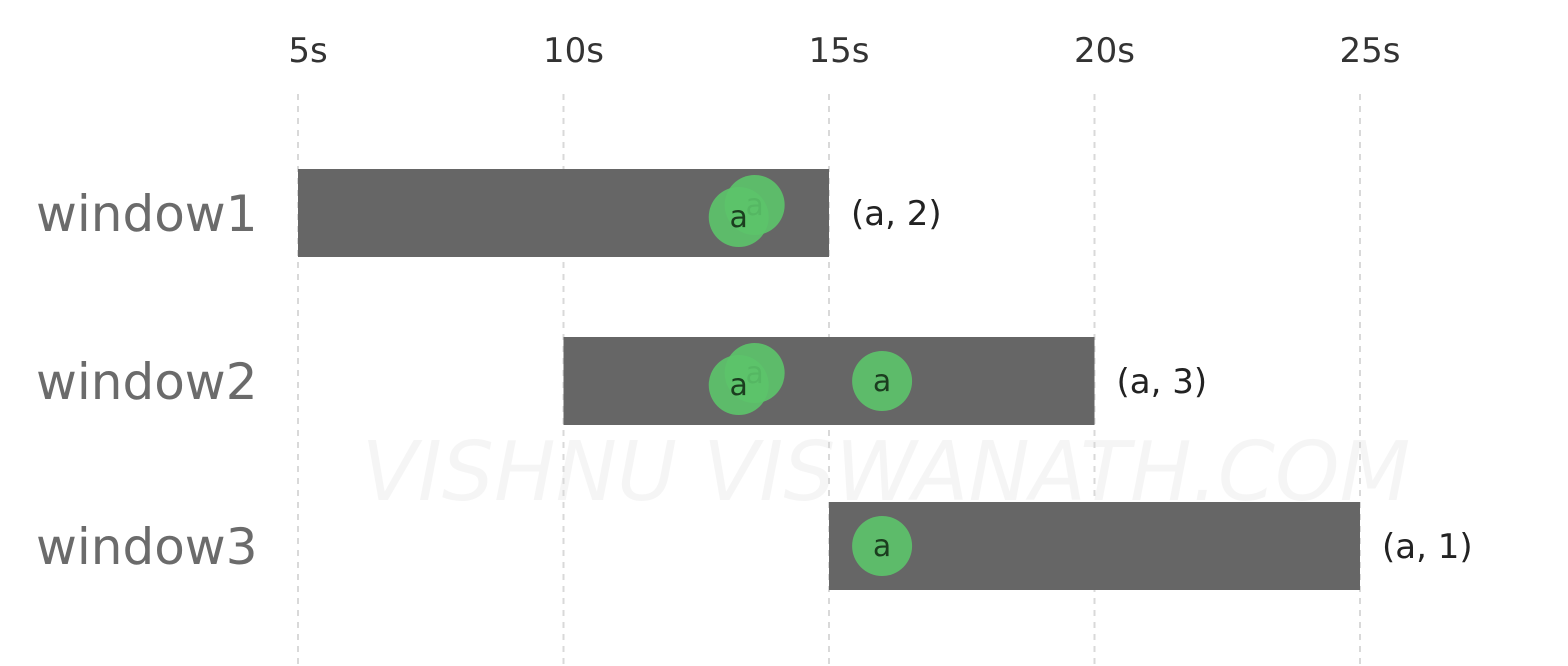 This screenshot has width=1568, height=666. What do you see at coordinates (147, 547) in the screenshot?
I see `window-label: window3` at bounding box center [147, 547].